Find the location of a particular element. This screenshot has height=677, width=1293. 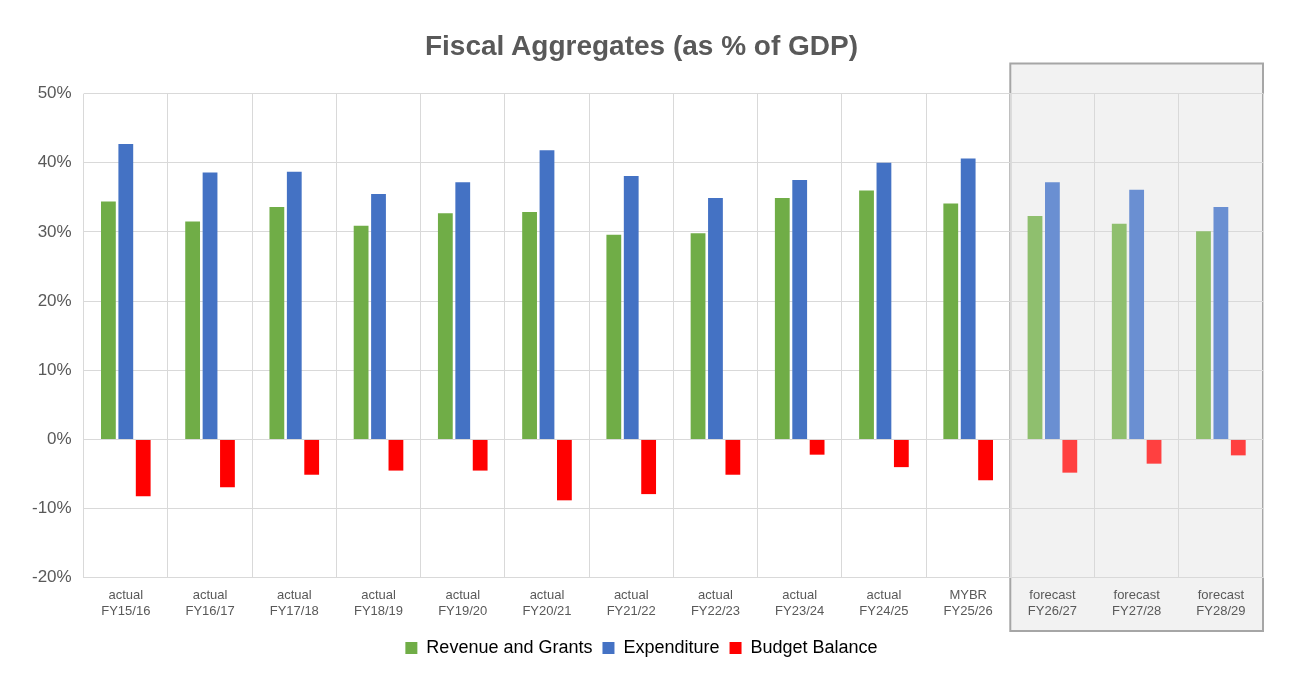

legend-label: Budget Balance is located at coordinates (814, 646).